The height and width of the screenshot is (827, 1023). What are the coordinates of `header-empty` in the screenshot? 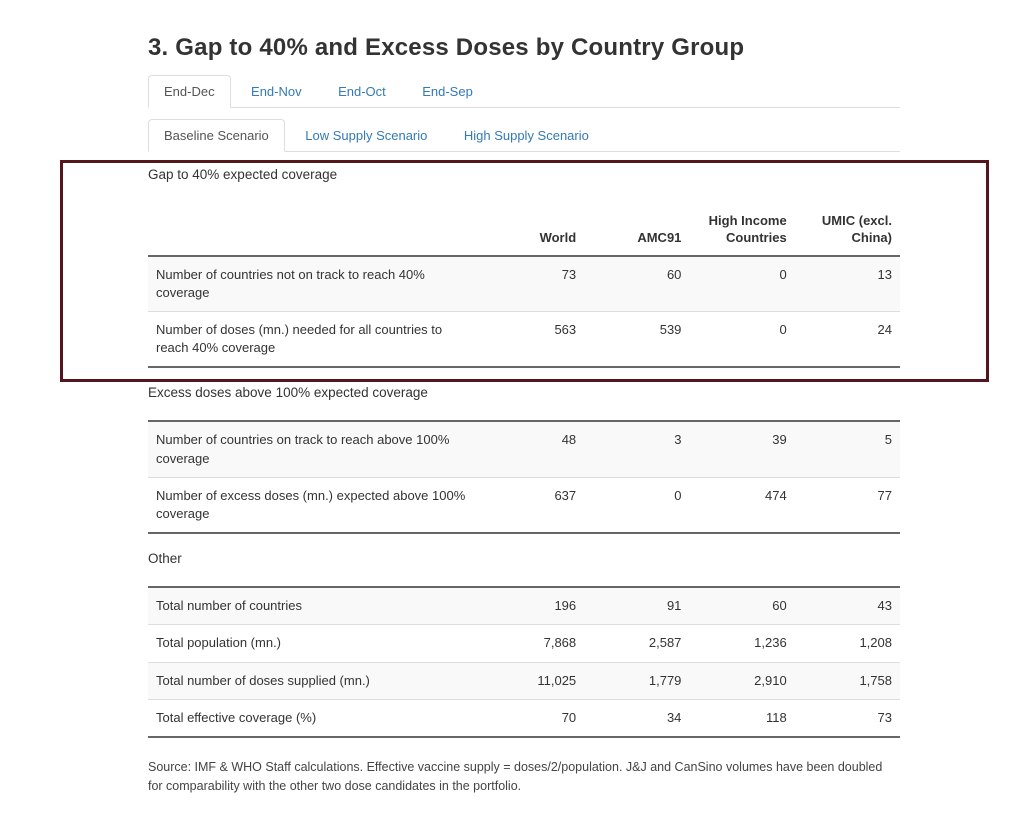 It's located at (313, 229).